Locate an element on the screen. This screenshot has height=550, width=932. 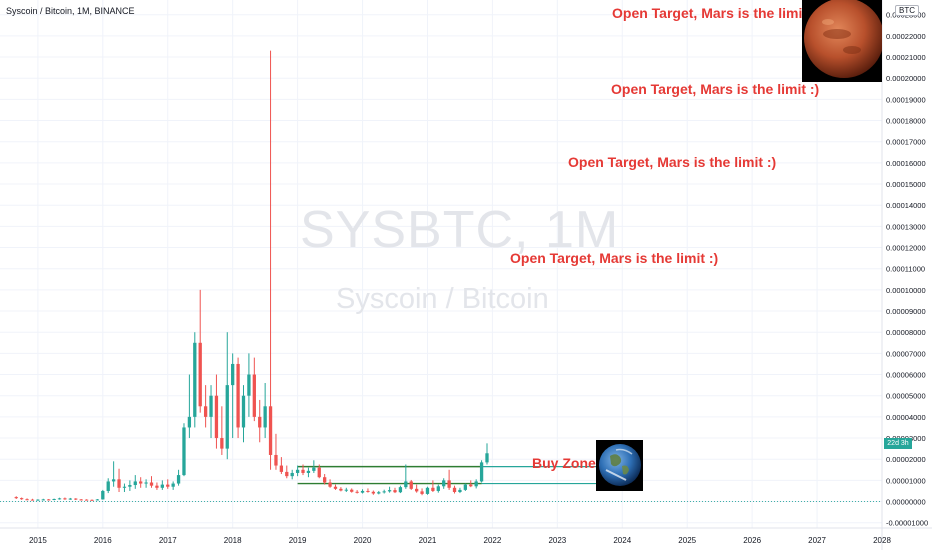
y-tick-label: 0.00009000 is located at coordinates (906, 311).